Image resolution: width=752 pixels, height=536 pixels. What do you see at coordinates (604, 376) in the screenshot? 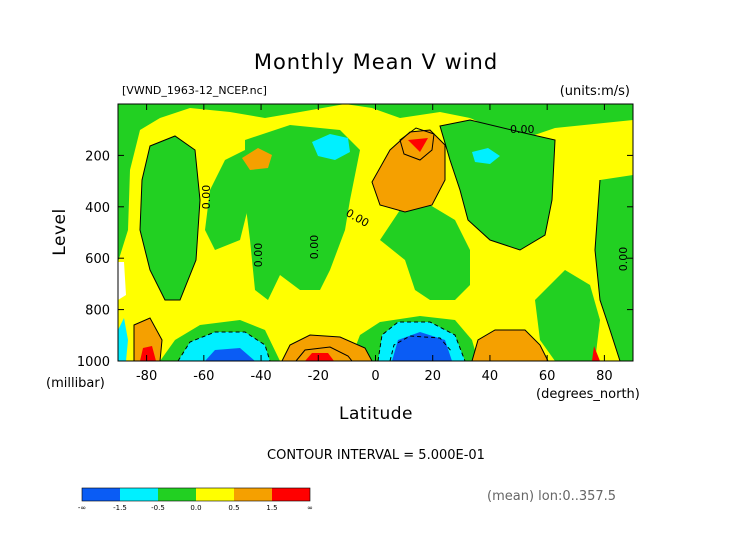
I see `x-tick-label: 80` at bounding box center [604, 376].